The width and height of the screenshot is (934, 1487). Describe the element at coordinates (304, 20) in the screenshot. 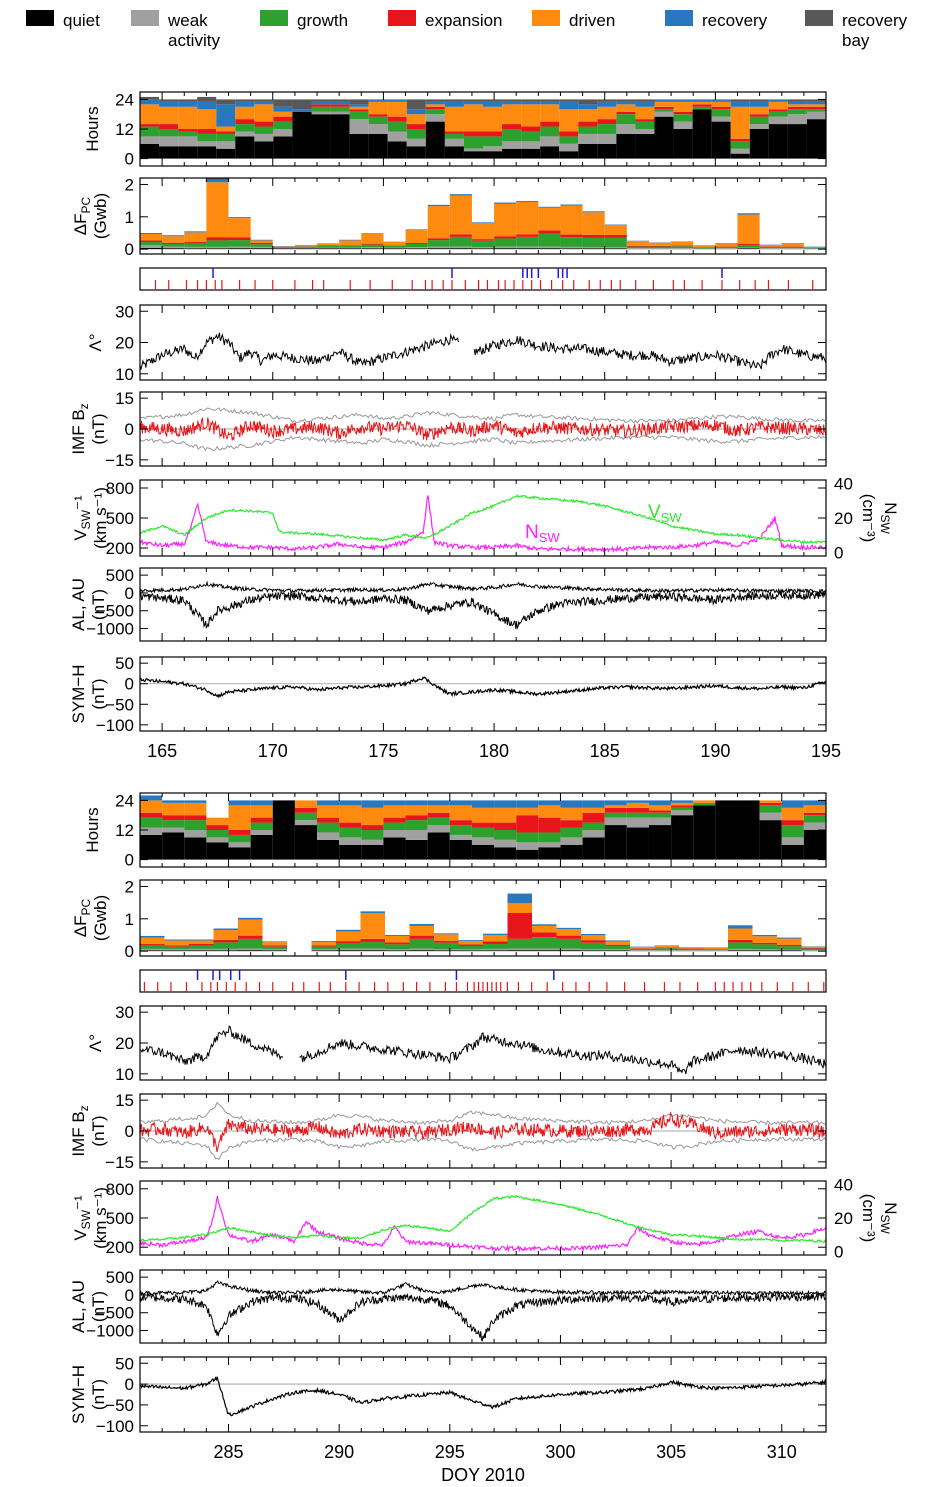

I see `legend-item: growth` at that location.